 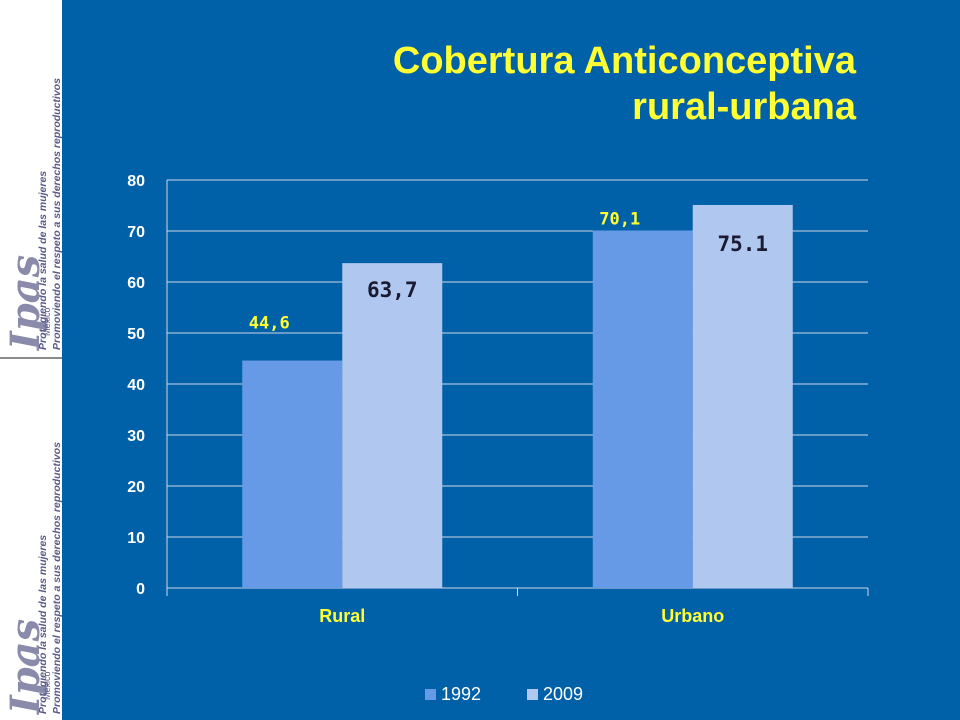 What do you see at coordinates (392, 425) in the screenshot?
I see `bar-2009-rural` at bounding box center [392, 425].